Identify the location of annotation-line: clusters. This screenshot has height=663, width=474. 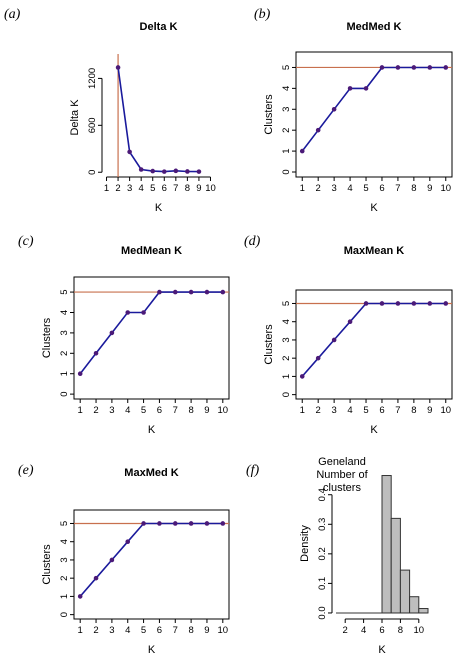
(342, 488).